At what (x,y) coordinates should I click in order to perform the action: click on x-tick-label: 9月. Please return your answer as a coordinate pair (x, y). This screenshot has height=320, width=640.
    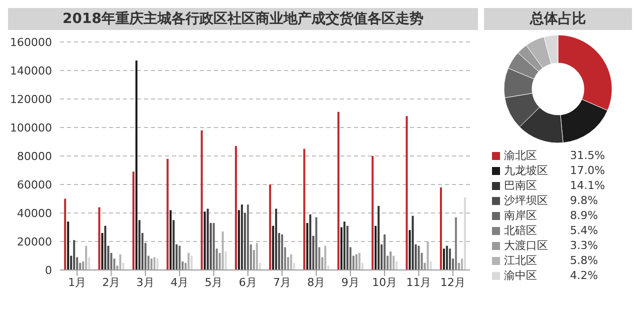
    Looking at the image, I should click on (350, 282).